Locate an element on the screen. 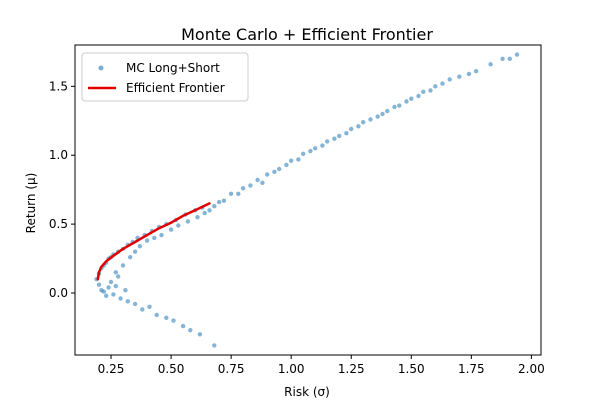  y-tick-label: 0.5 is located at coordinates (58, 224).